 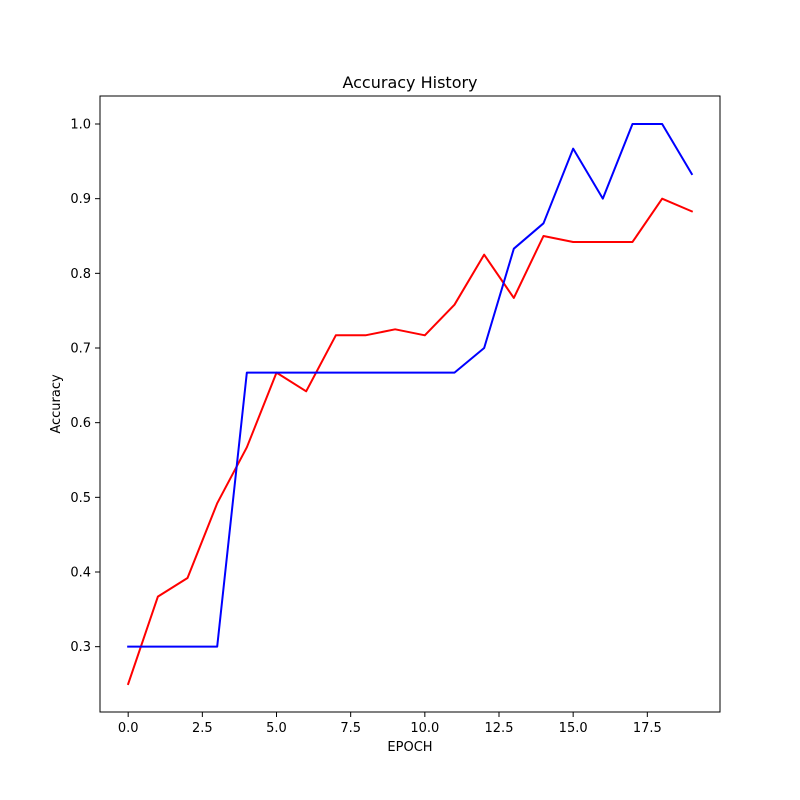 I want to click on chart-title: Accuracy History, so click(x=409, y=82).